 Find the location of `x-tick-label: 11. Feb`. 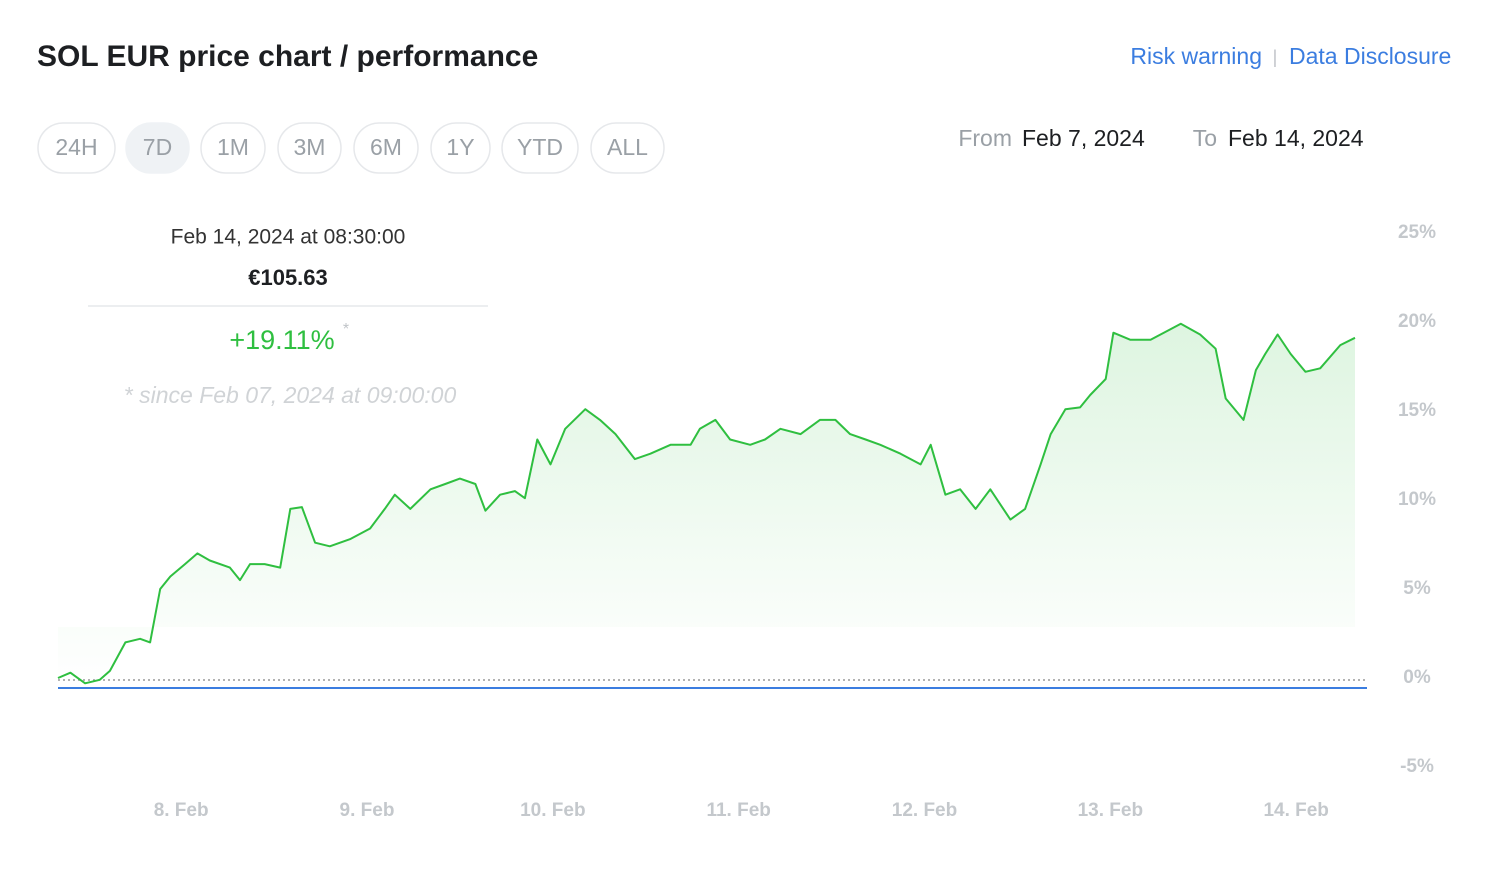

x-tick-label: 11. Feb is located at coordinates (738, 810).